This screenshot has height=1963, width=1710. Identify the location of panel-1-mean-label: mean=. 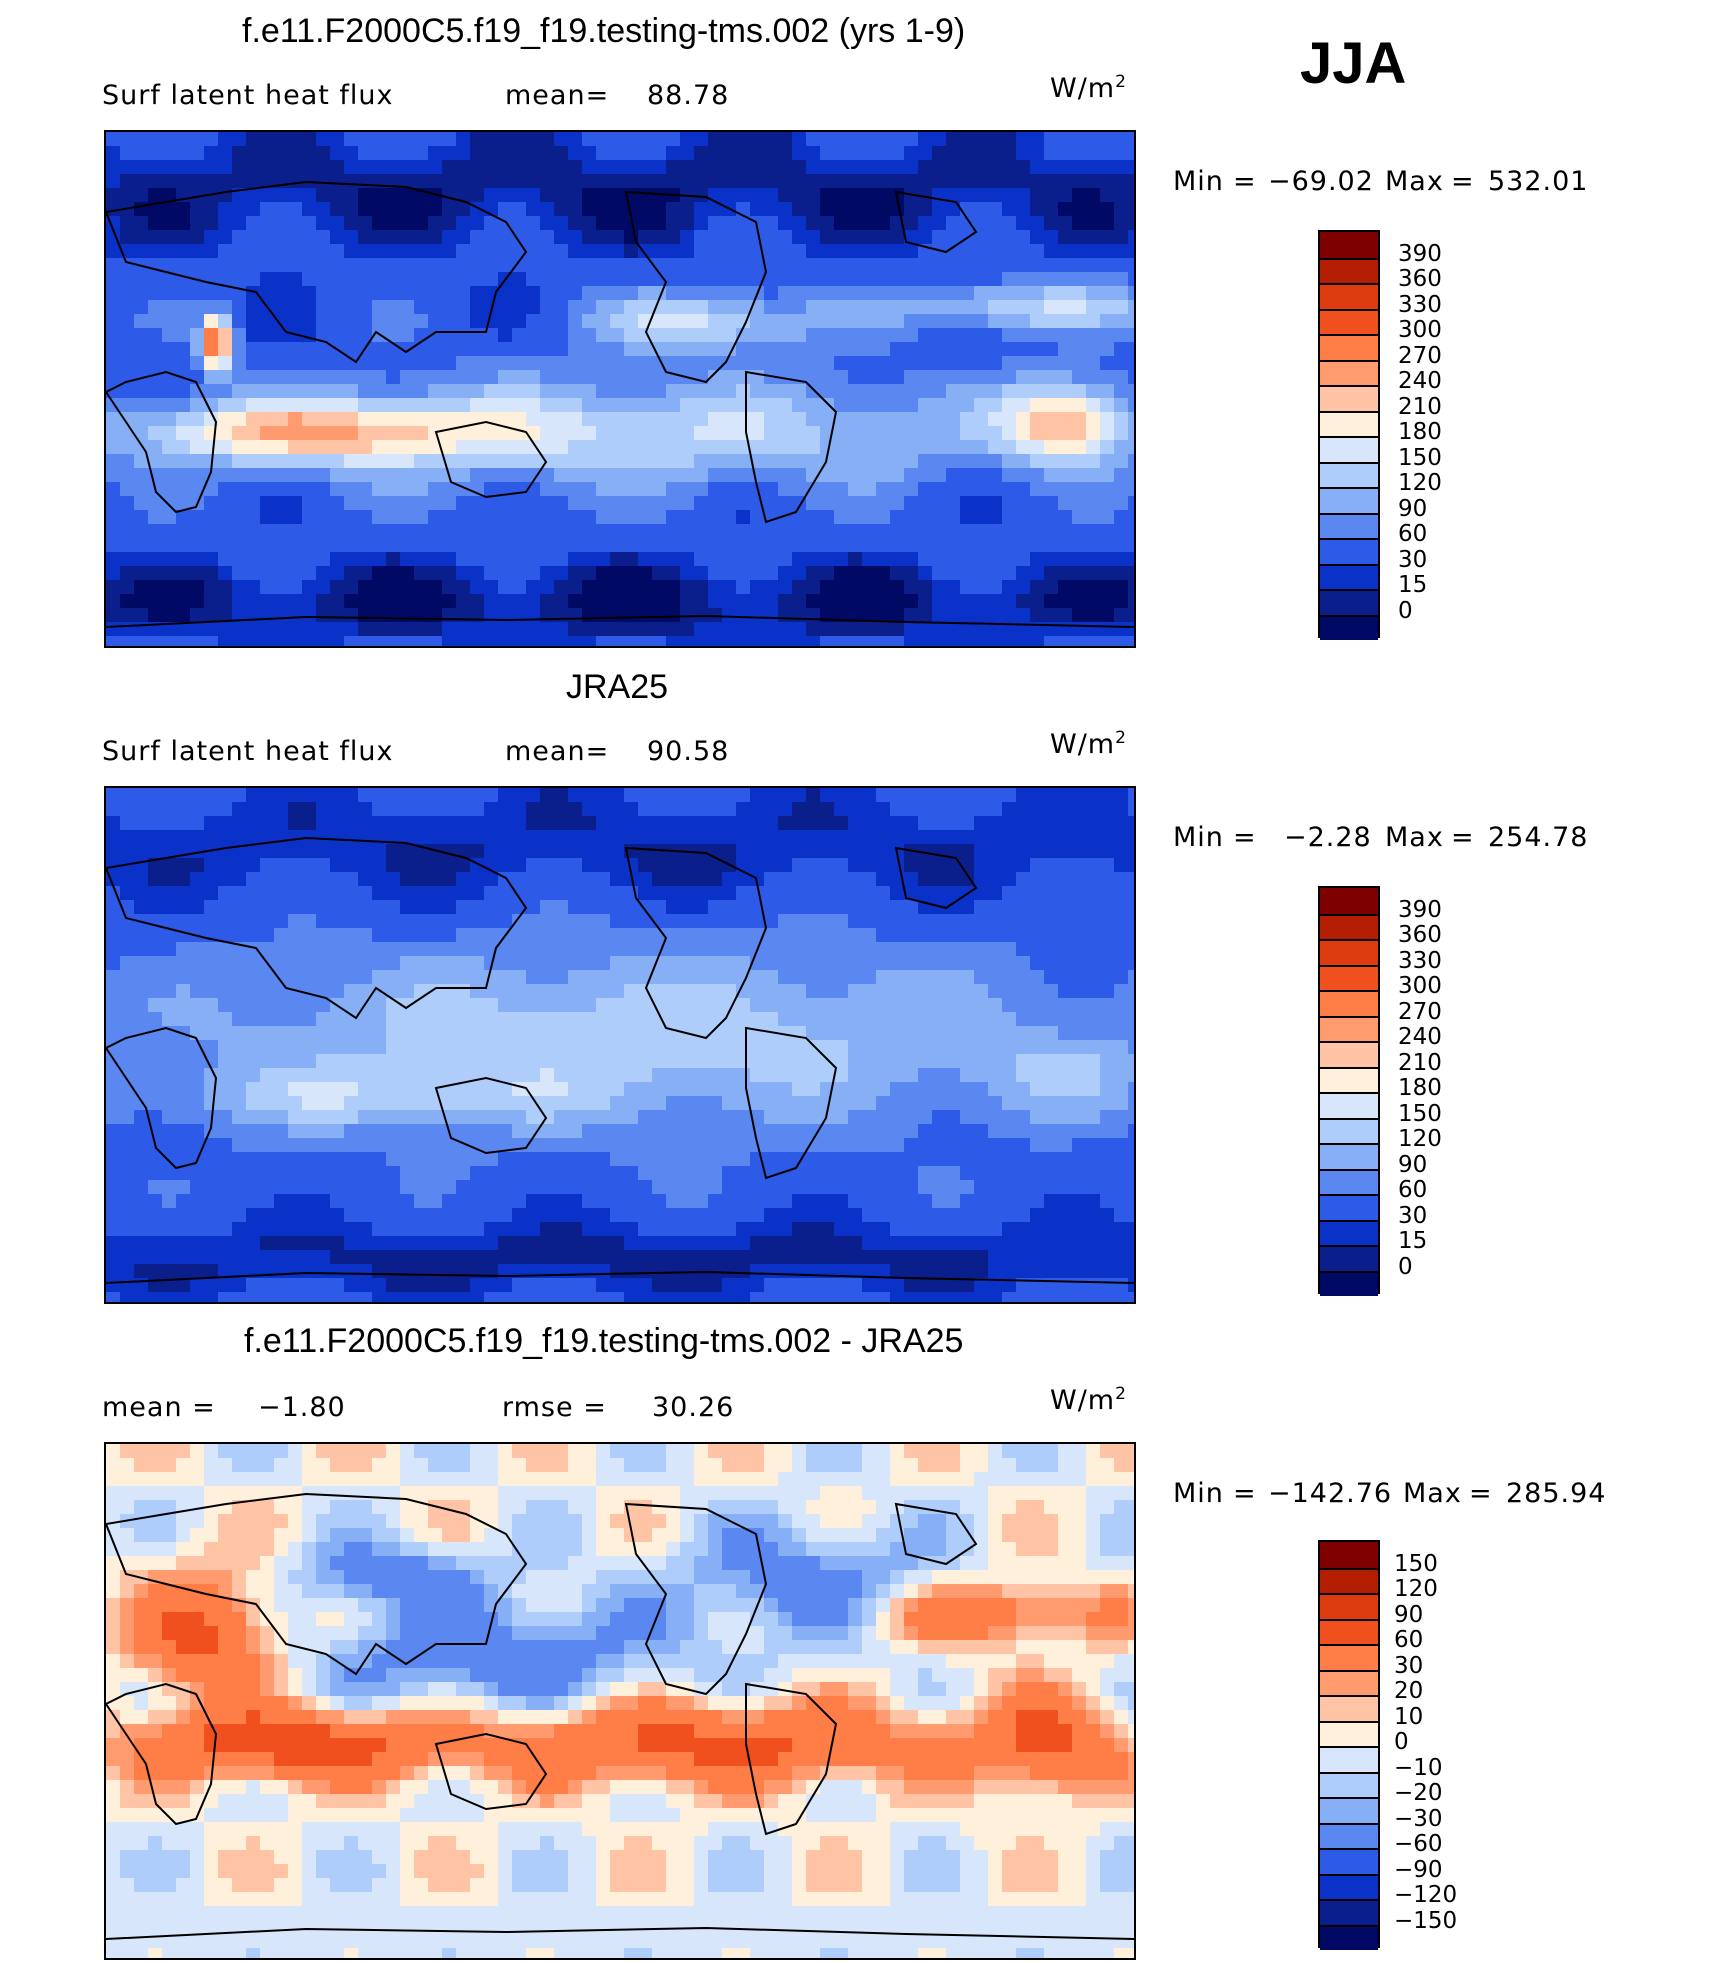
(557, 95).